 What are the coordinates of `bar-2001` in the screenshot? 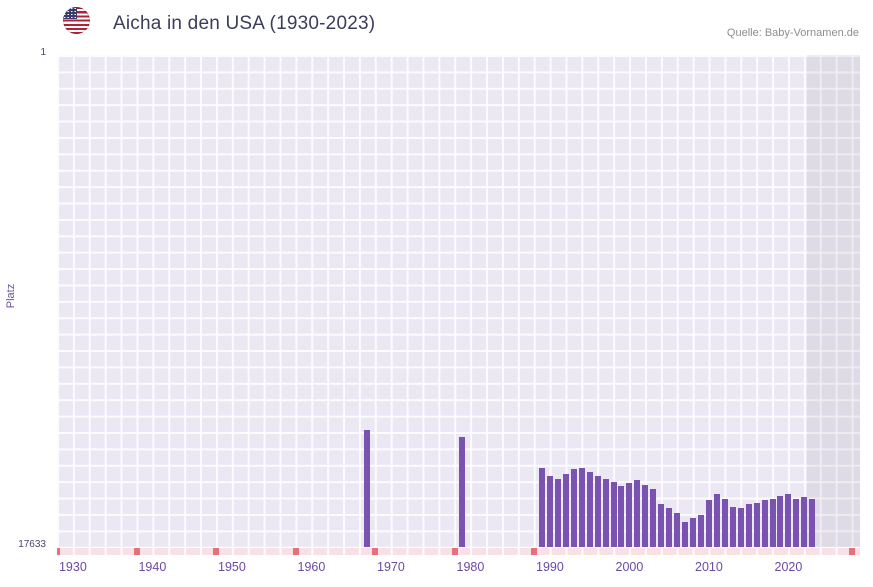 It's located at (637, 513).